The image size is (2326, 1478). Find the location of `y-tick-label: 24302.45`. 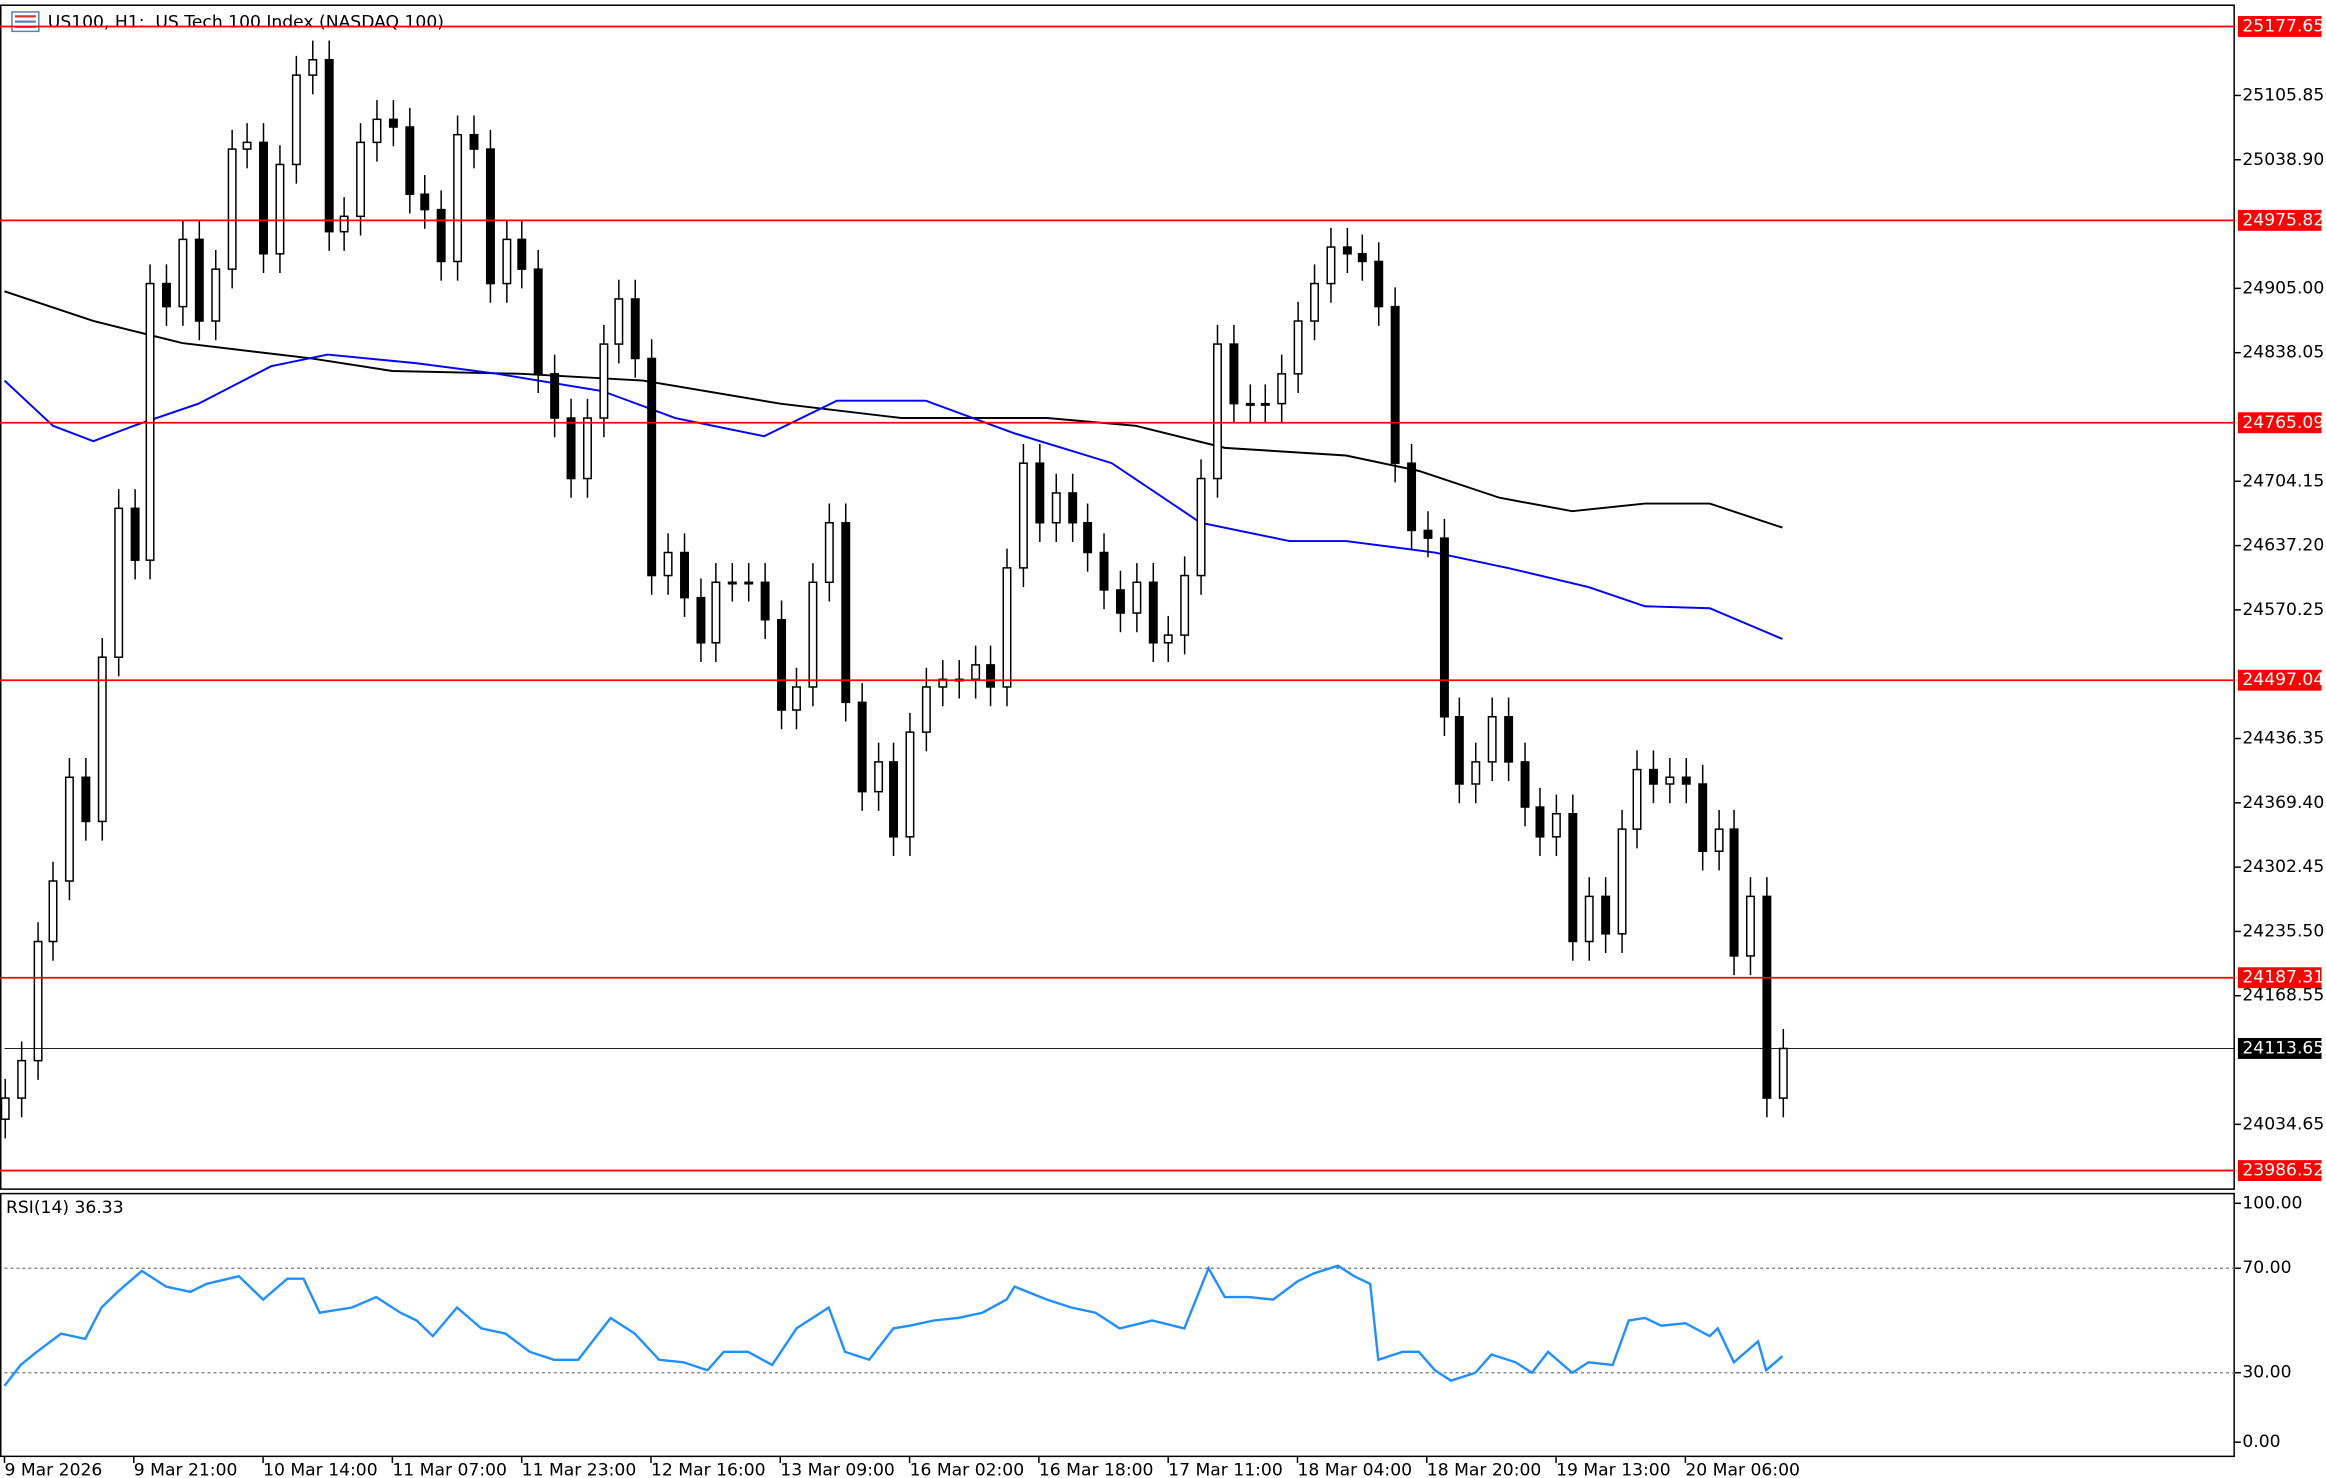

y-tick-label: 24302.45 is located at coordinates (2283, 867).